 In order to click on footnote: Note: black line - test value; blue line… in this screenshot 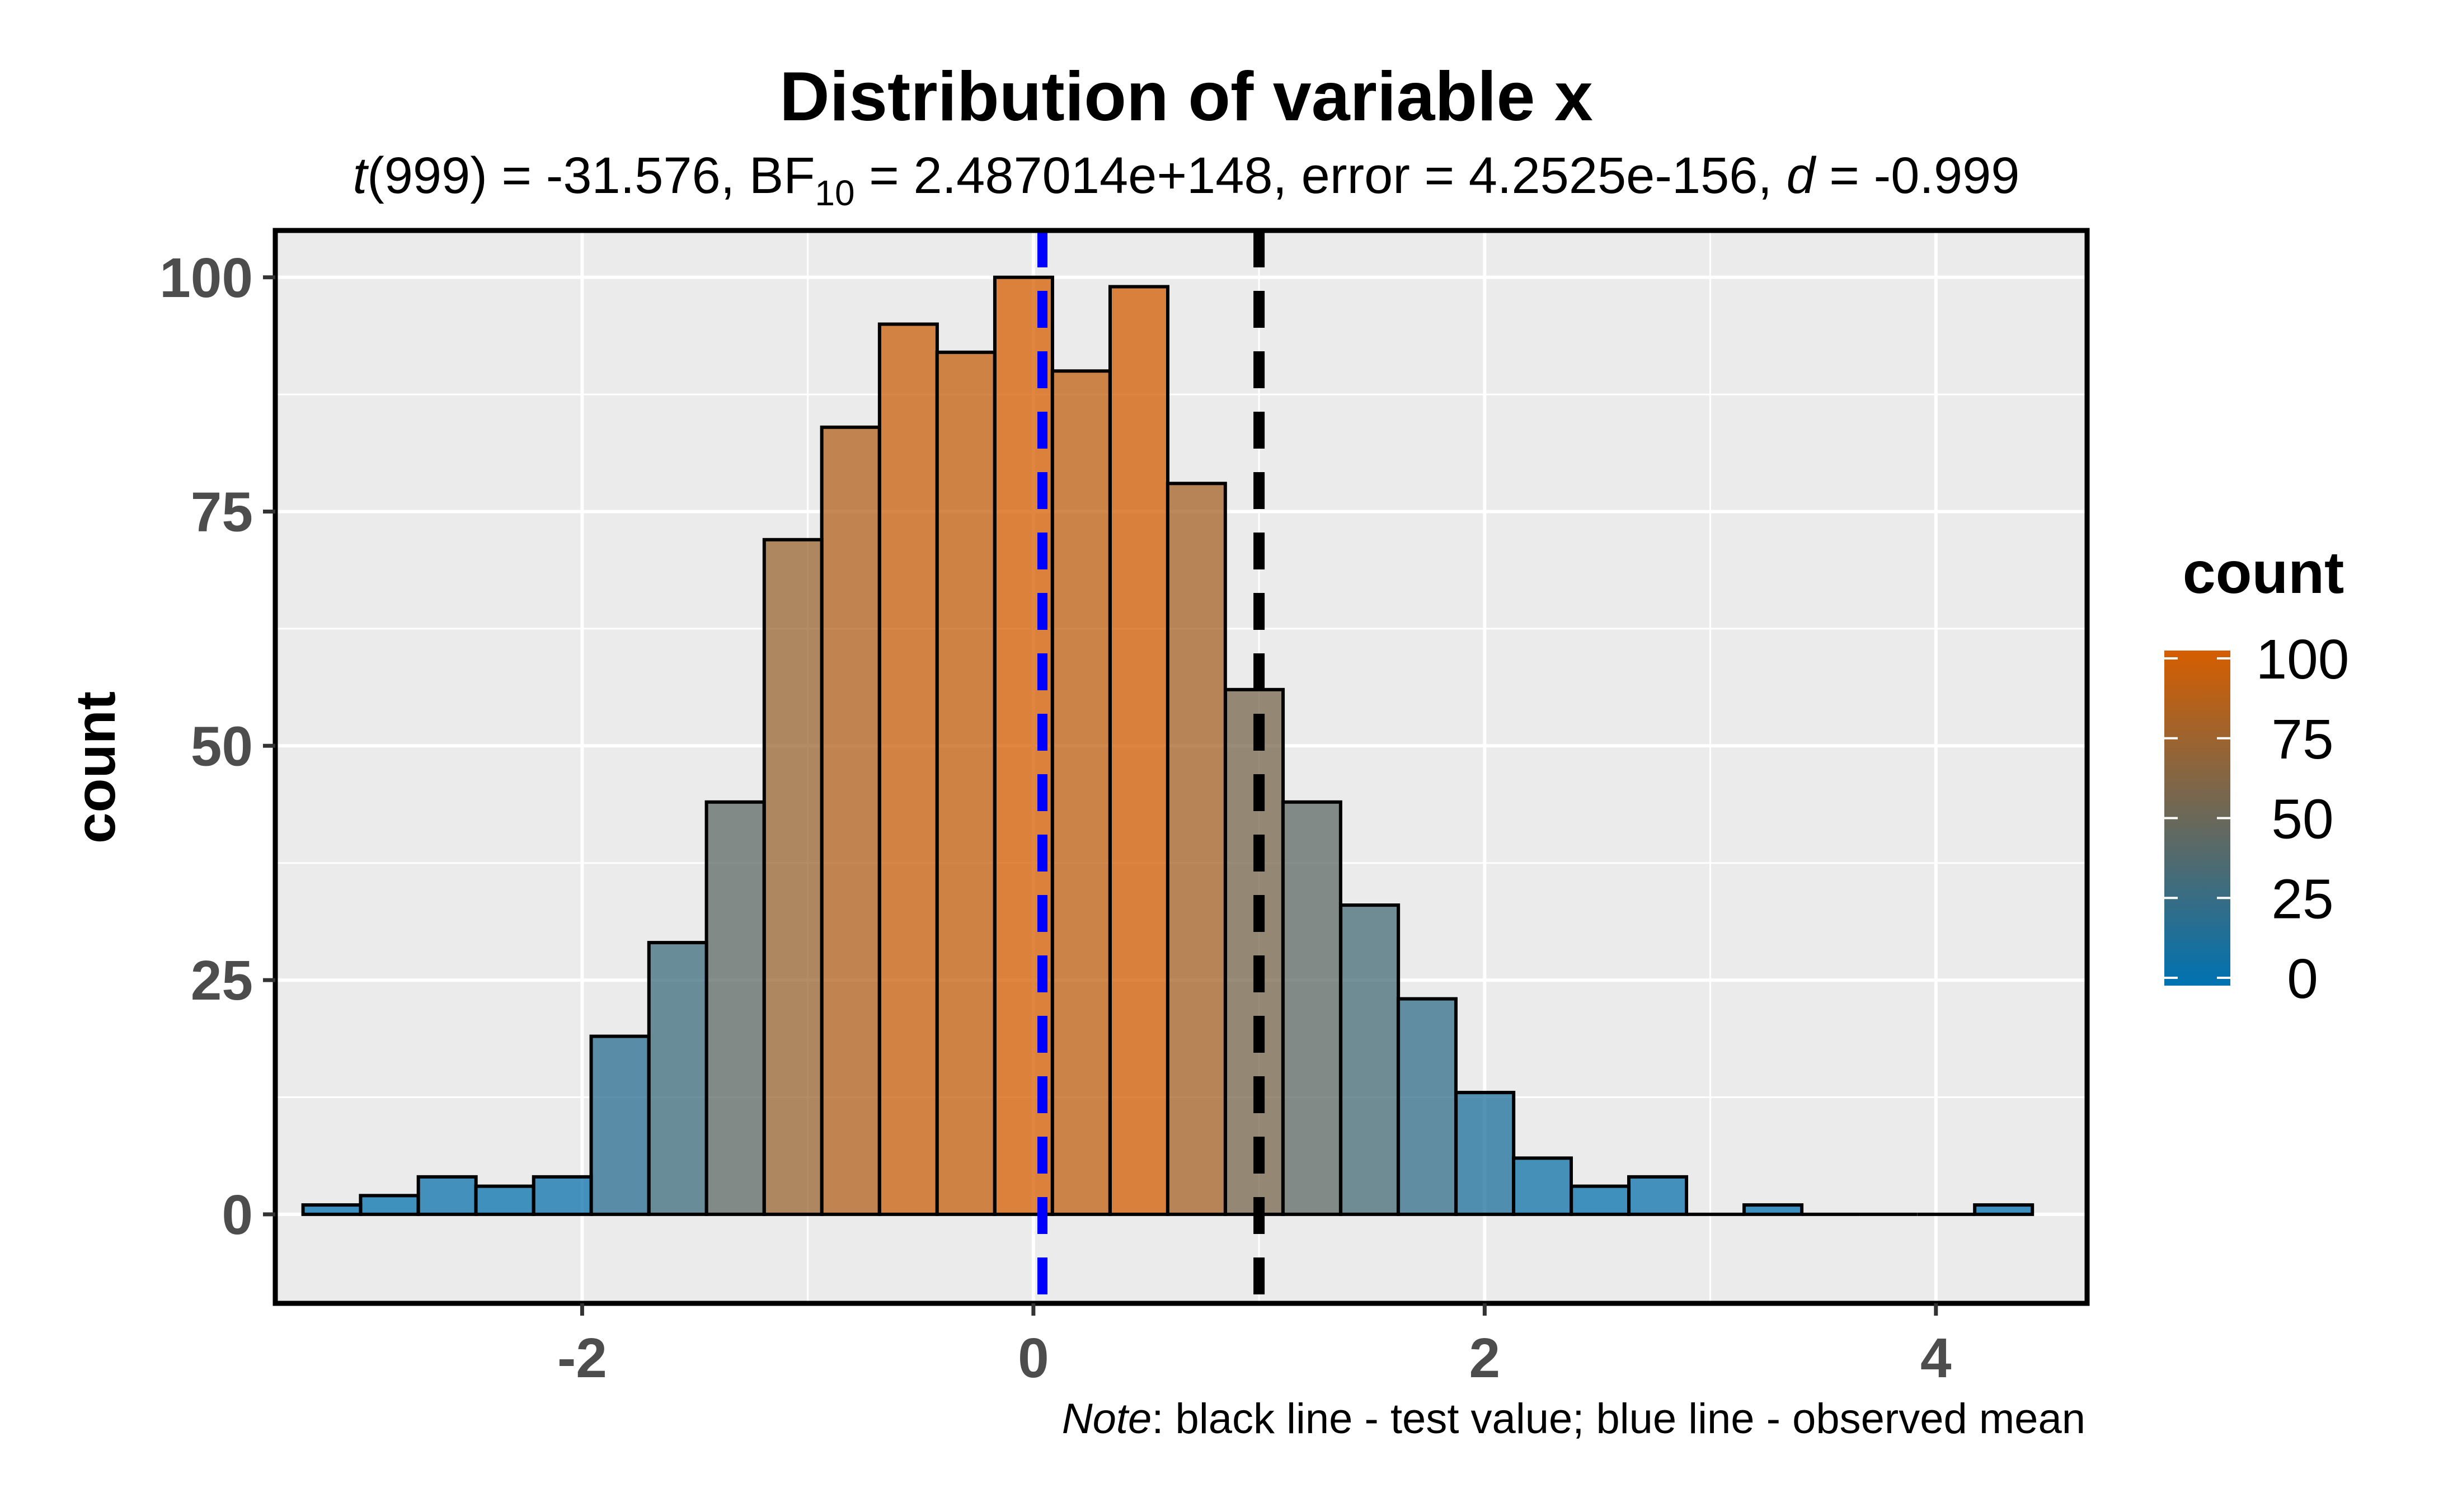, I will do `click(1573, 1419)`.